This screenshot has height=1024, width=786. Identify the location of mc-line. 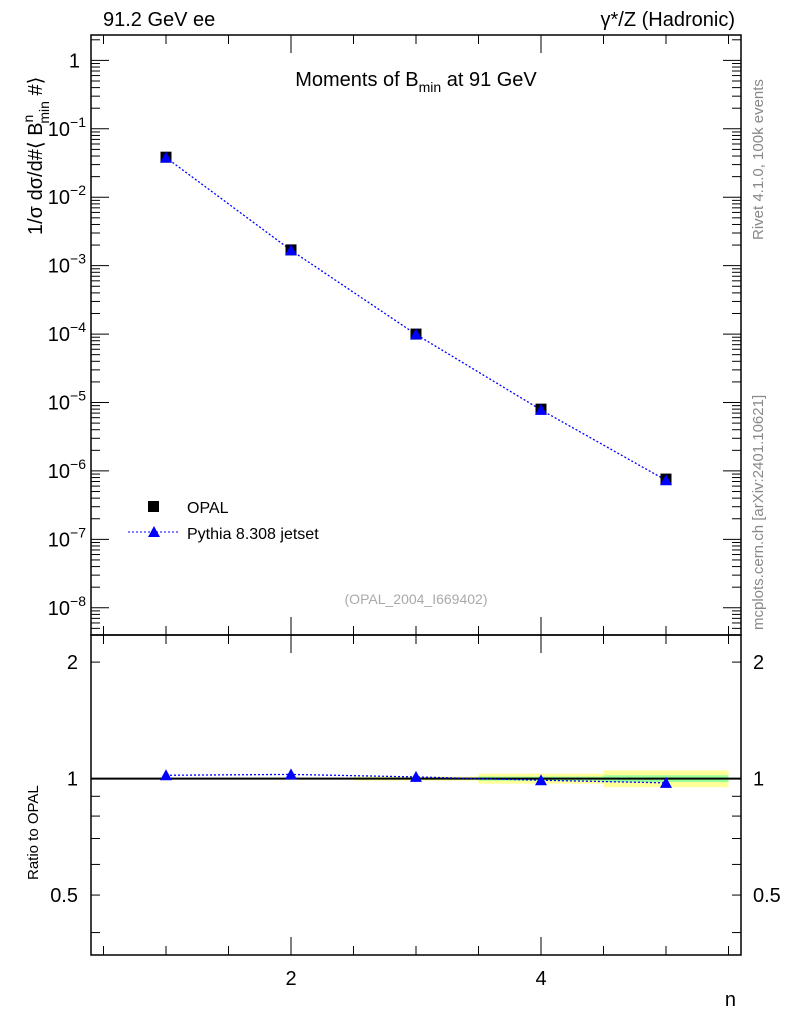
(416, 778).